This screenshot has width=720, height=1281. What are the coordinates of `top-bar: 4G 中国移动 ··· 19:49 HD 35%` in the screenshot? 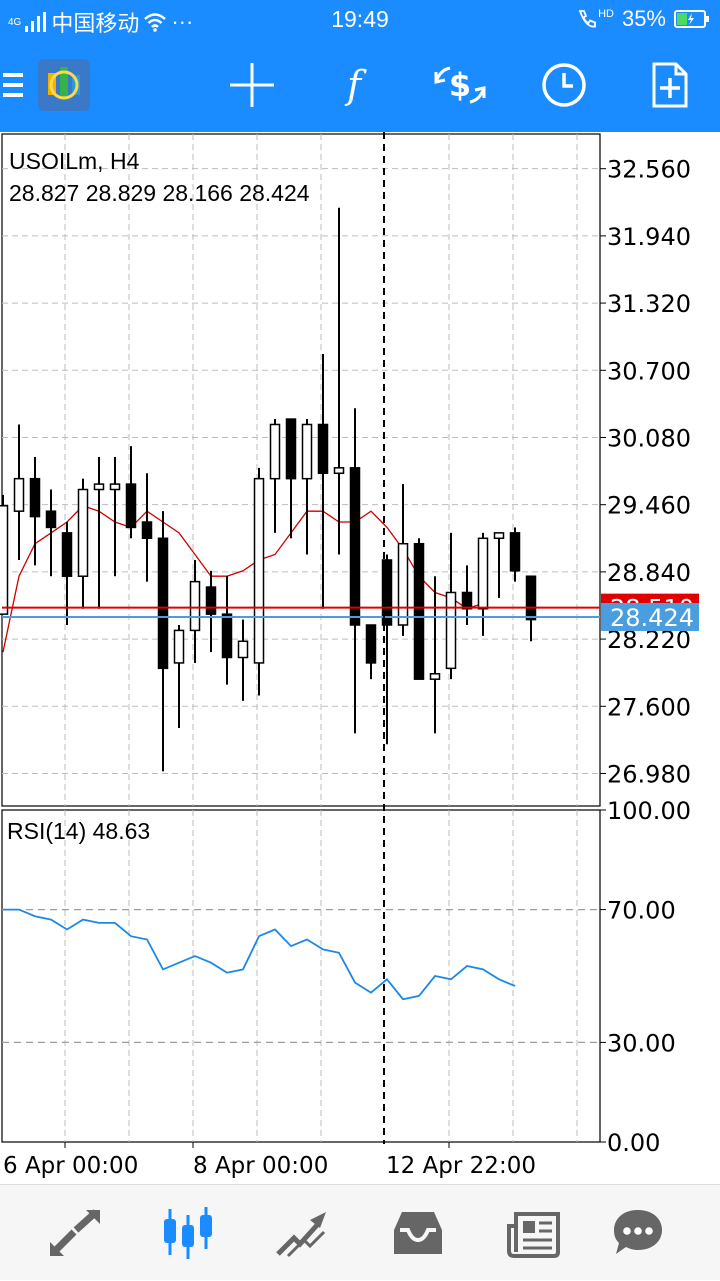 It's located at (360, 66).